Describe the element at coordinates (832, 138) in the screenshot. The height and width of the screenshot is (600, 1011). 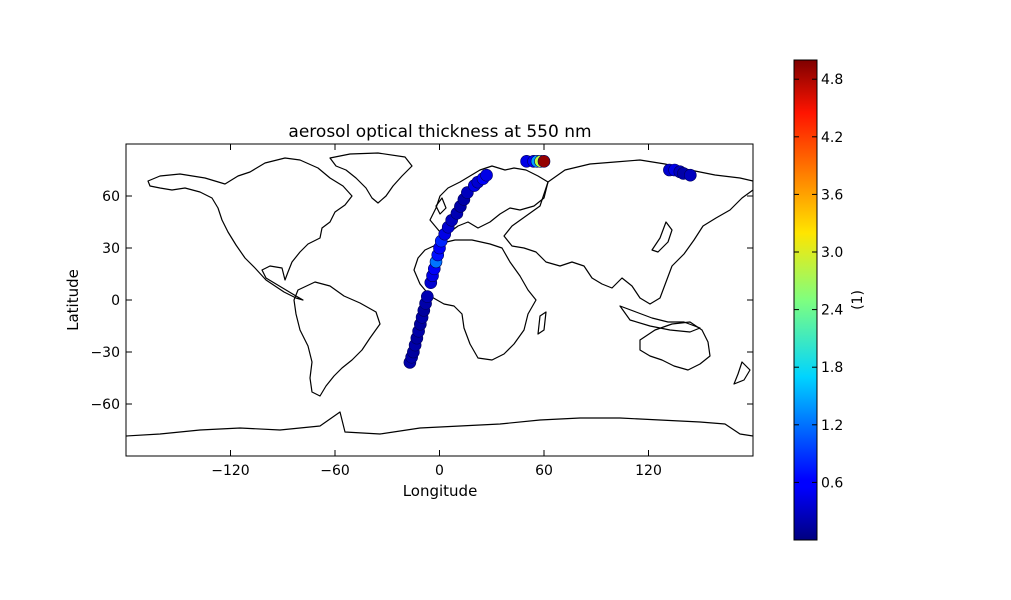
I see `colorbar-tick-label: 4.2` at that location.